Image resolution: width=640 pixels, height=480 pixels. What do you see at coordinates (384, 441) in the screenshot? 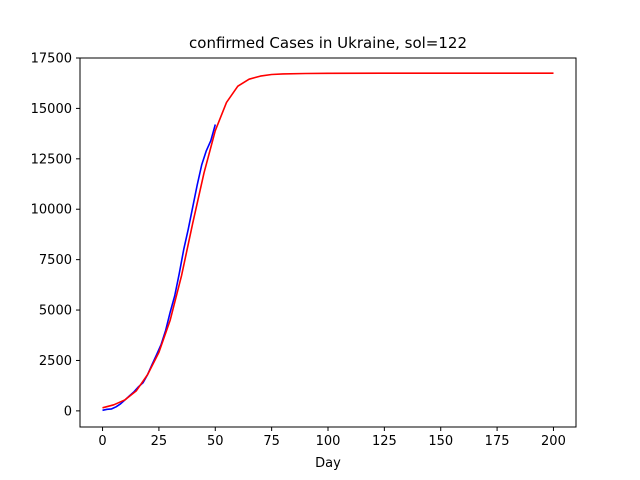
I see `x-tick-label: 125` at bounding box center [384, 441].